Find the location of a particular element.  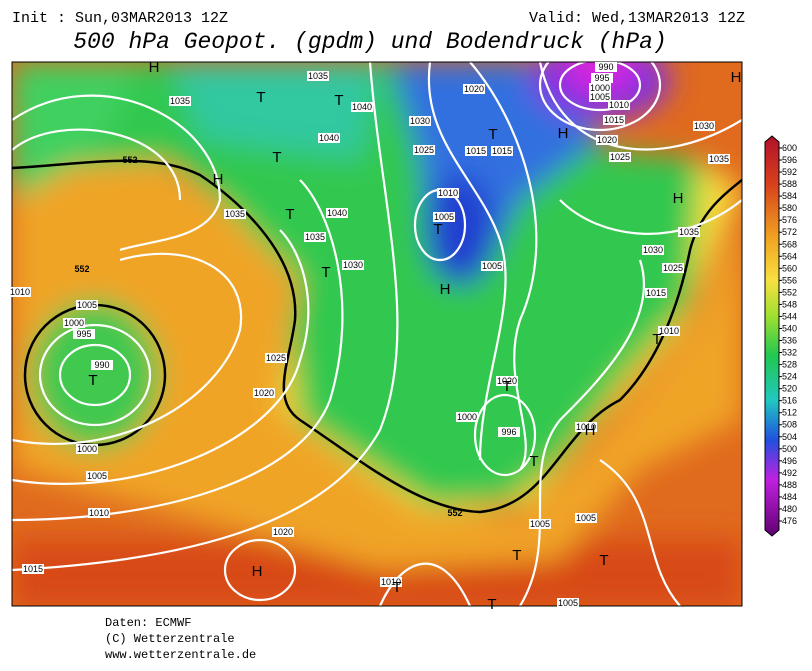

colorbar-label: 516 is located at coordinates (789, 401).